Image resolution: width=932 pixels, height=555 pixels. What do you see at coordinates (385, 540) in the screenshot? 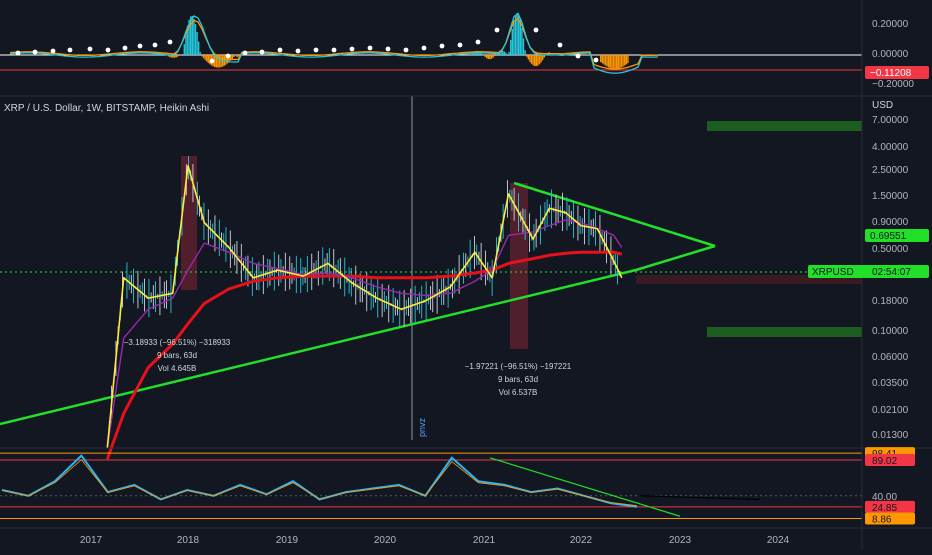
I see `time-axis-tick-label: 2020` at bounding box center [385, 540].